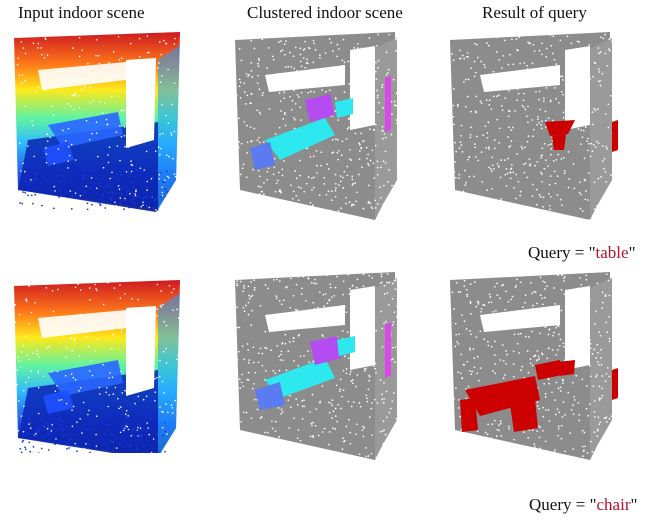 The width and height of the screenshot is (664, 520). I want to click on query-keyword: chair, so click(613, 504).